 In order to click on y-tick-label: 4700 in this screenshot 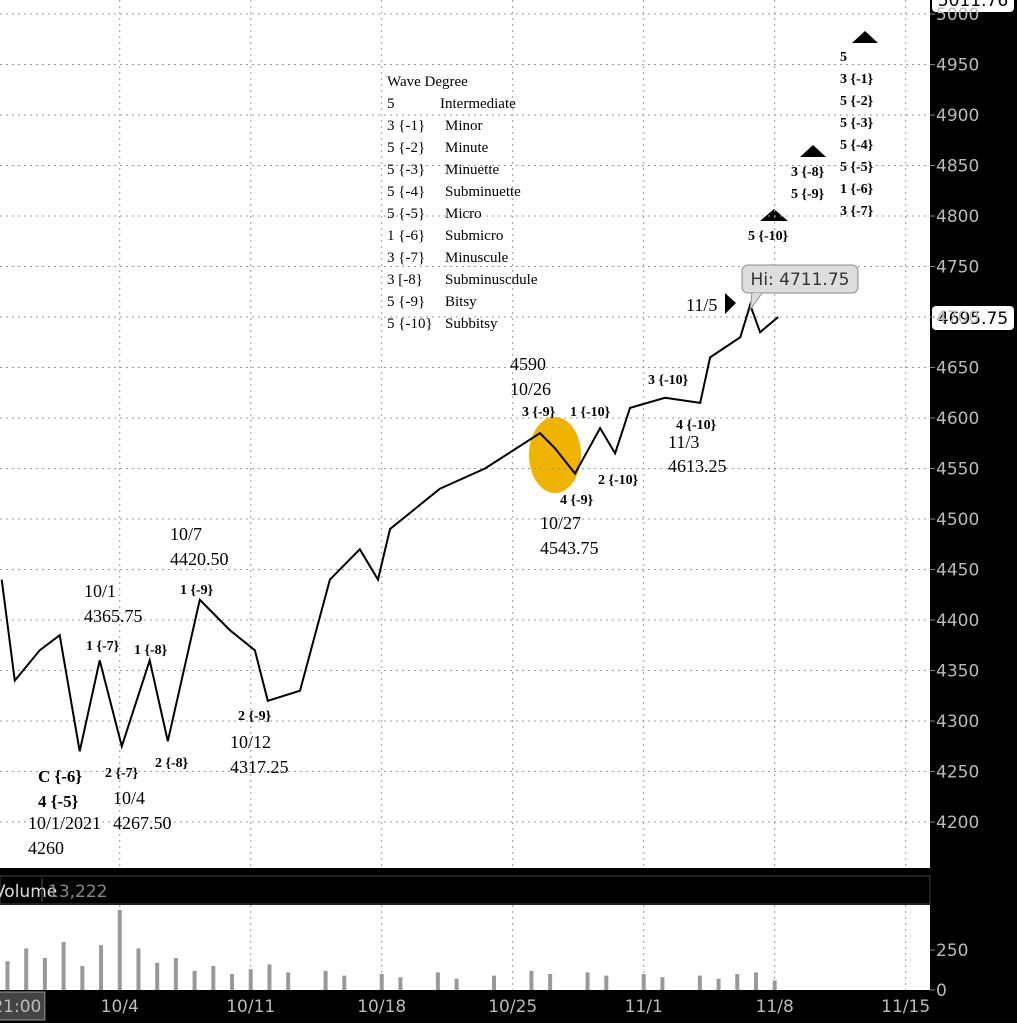, I will do `click(957, 318)`.